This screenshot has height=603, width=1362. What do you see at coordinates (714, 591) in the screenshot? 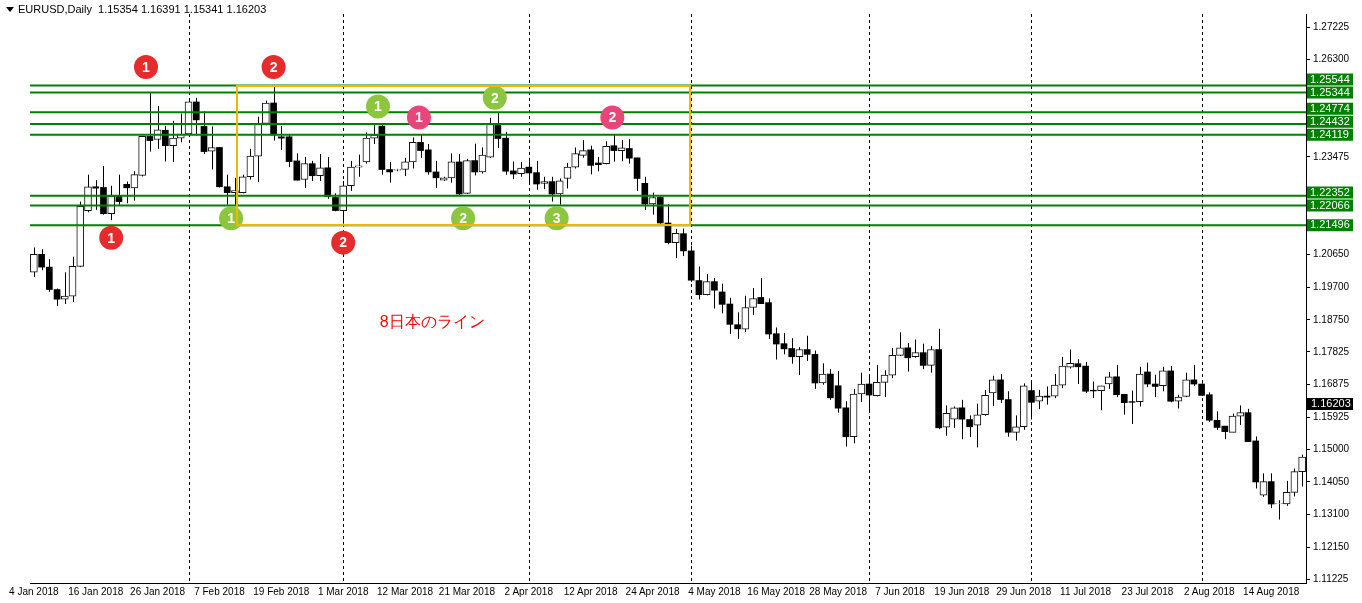
I see `x-tick-label: 4 May 2018` at bounding box center [714, 591].